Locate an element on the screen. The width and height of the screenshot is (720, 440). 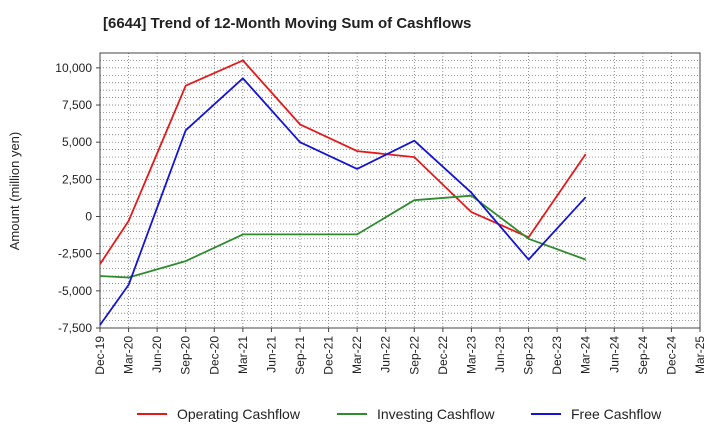
x-tick-label: Dec-22 is located at coordinates (443, 355).